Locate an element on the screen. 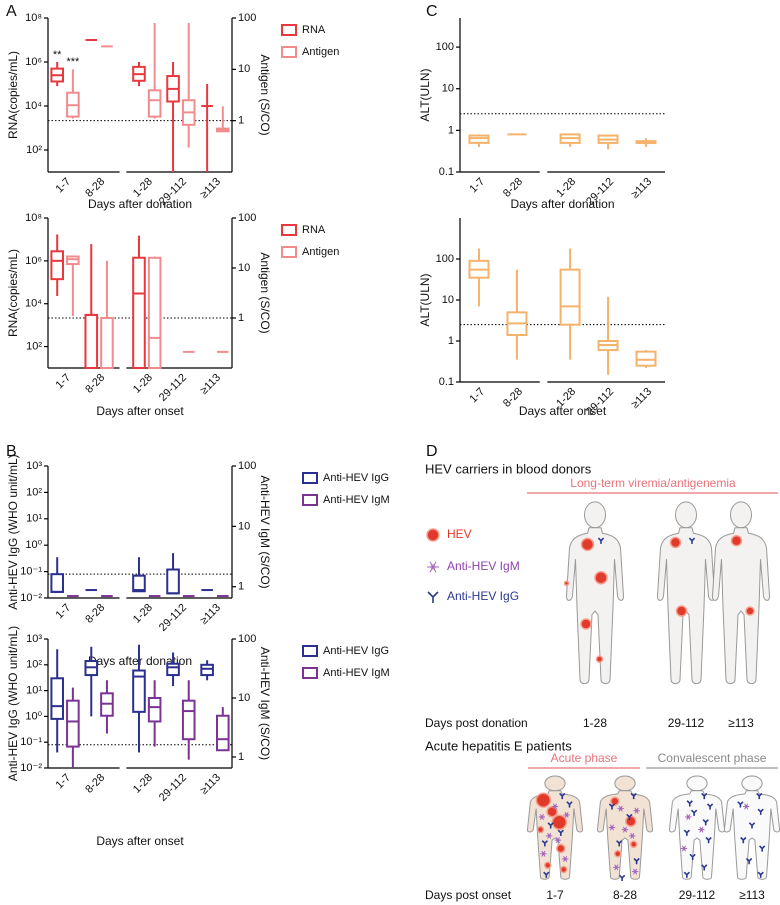 The image size is (780, 905). y-axis-label: RNA(copies/mL) is located at coordinates (13, 293).